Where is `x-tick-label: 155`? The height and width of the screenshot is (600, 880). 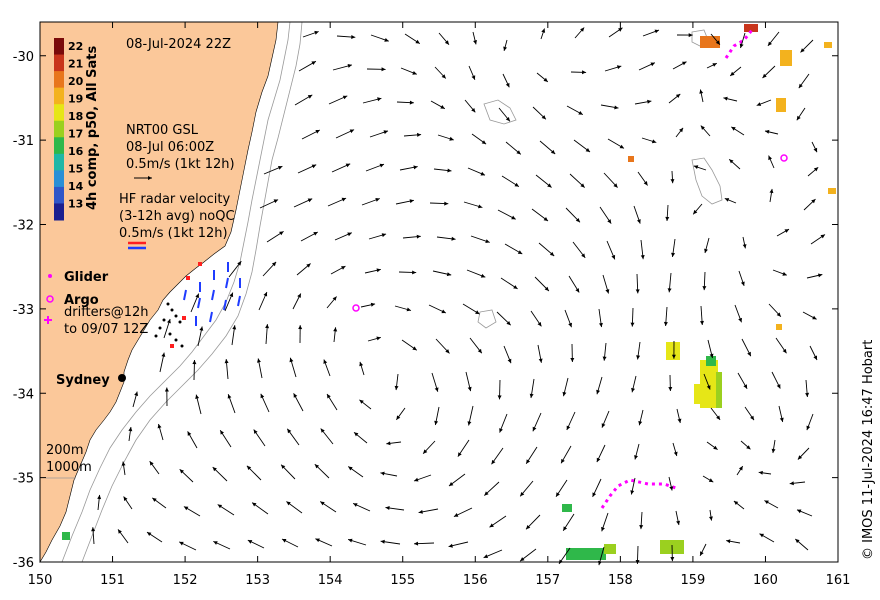
x-tick-label: 155 is located at coordinates (402, 580).